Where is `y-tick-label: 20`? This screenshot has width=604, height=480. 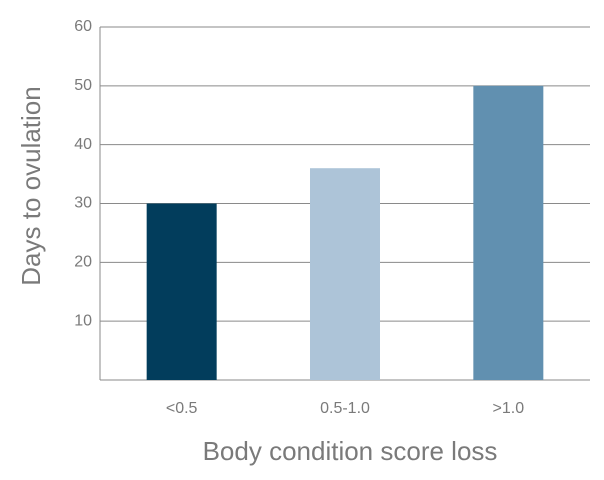 y-tick-label: 20 is located at coordinates (83, 262).